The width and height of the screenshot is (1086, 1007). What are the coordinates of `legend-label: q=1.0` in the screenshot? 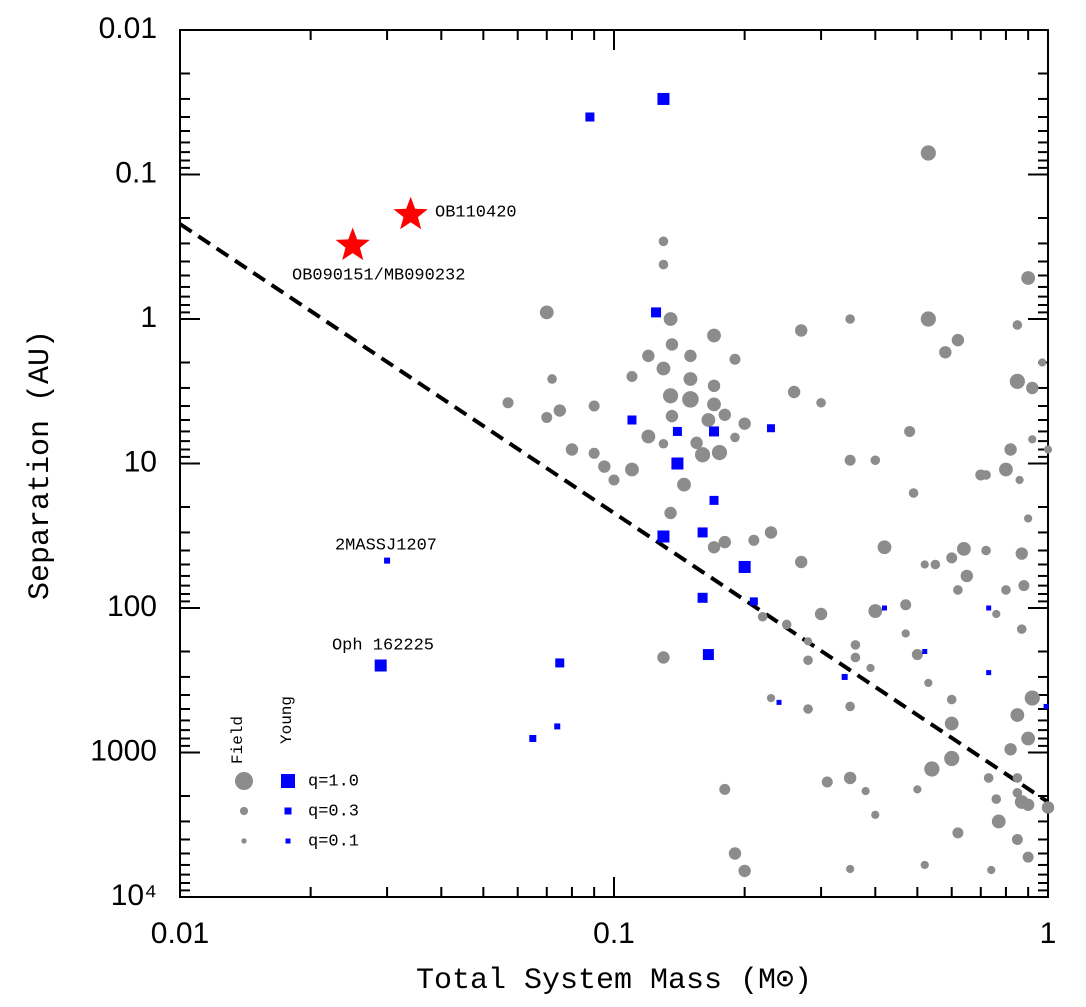 It's located at (333, 781).